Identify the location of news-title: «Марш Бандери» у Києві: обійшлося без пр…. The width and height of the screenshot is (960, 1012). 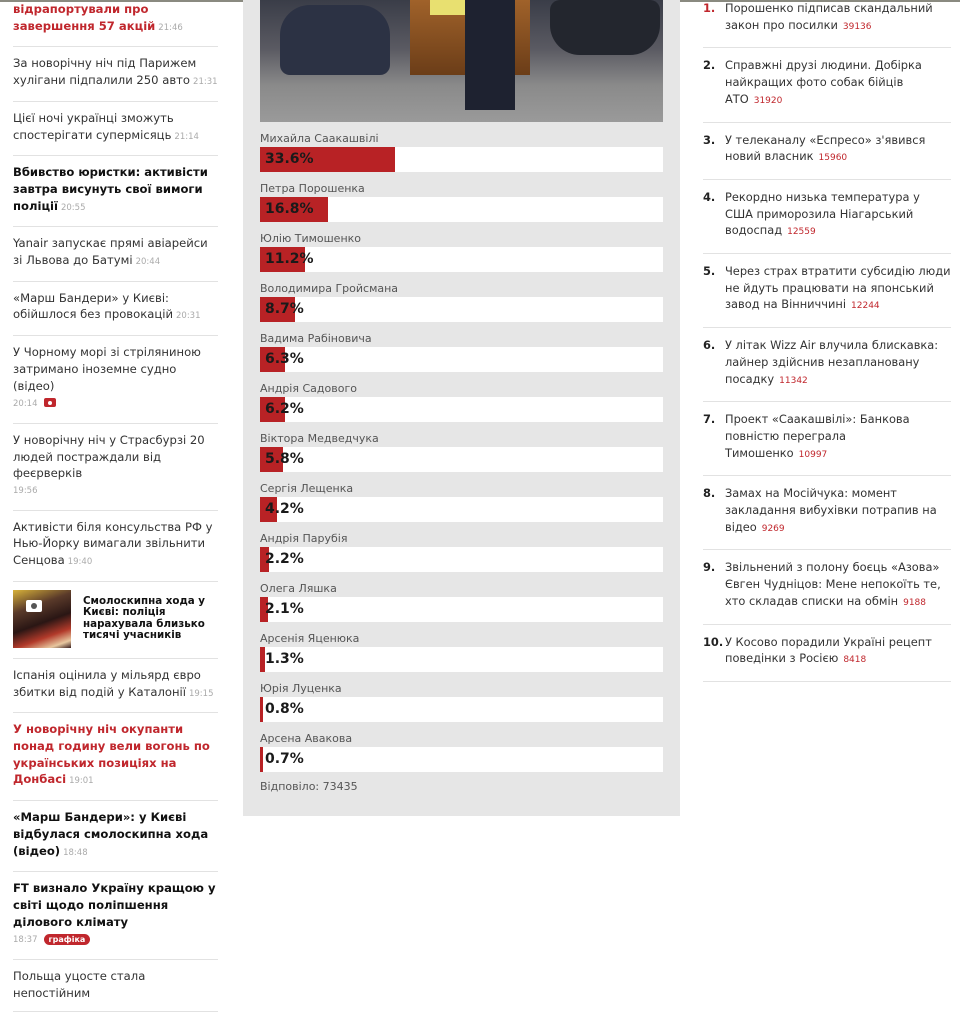
(93, 306).